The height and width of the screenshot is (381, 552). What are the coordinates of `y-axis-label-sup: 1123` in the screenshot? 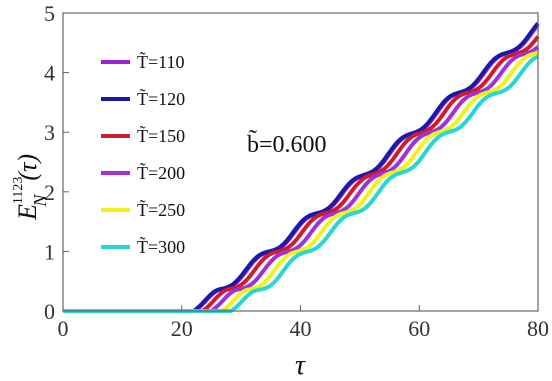 It's located at (18, 190).